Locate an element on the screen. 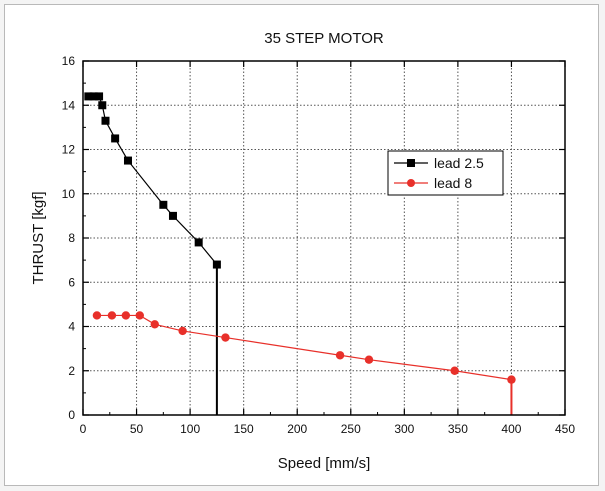  series-line is located at coordinates (304, 347).